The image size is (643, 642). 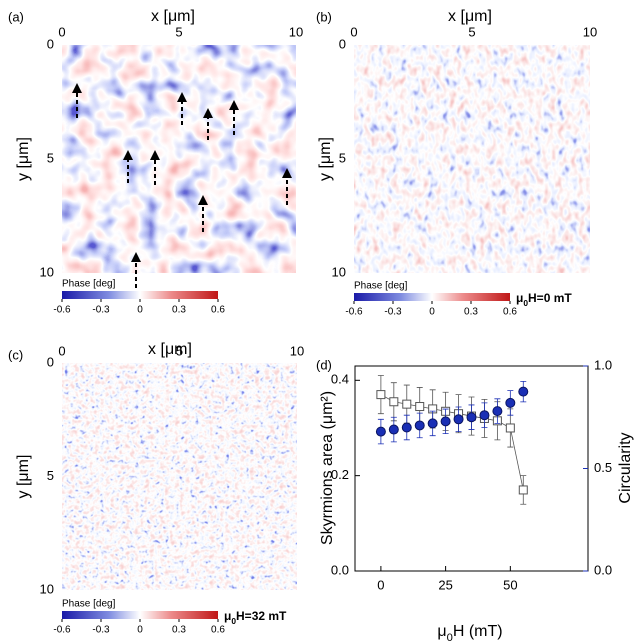 I want to click on y-tick-label: 0.4, so click(x=340, y=379).